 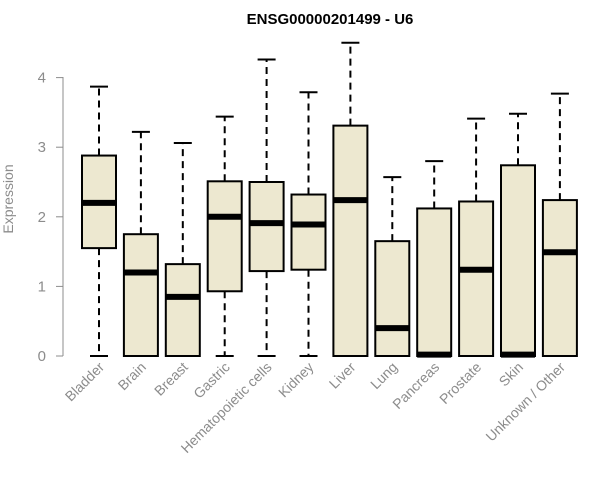 I want to click on y-tick-label: 0, so click(x=42, y=356).